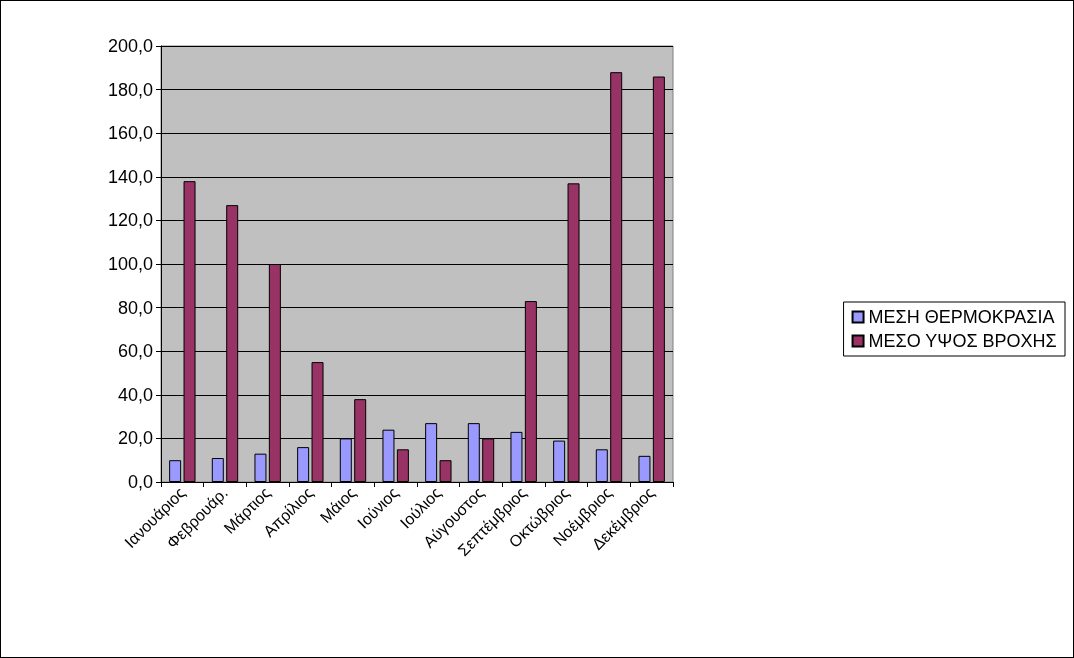  I want to click on y-tick-label: 100,0, so click(130, 264).